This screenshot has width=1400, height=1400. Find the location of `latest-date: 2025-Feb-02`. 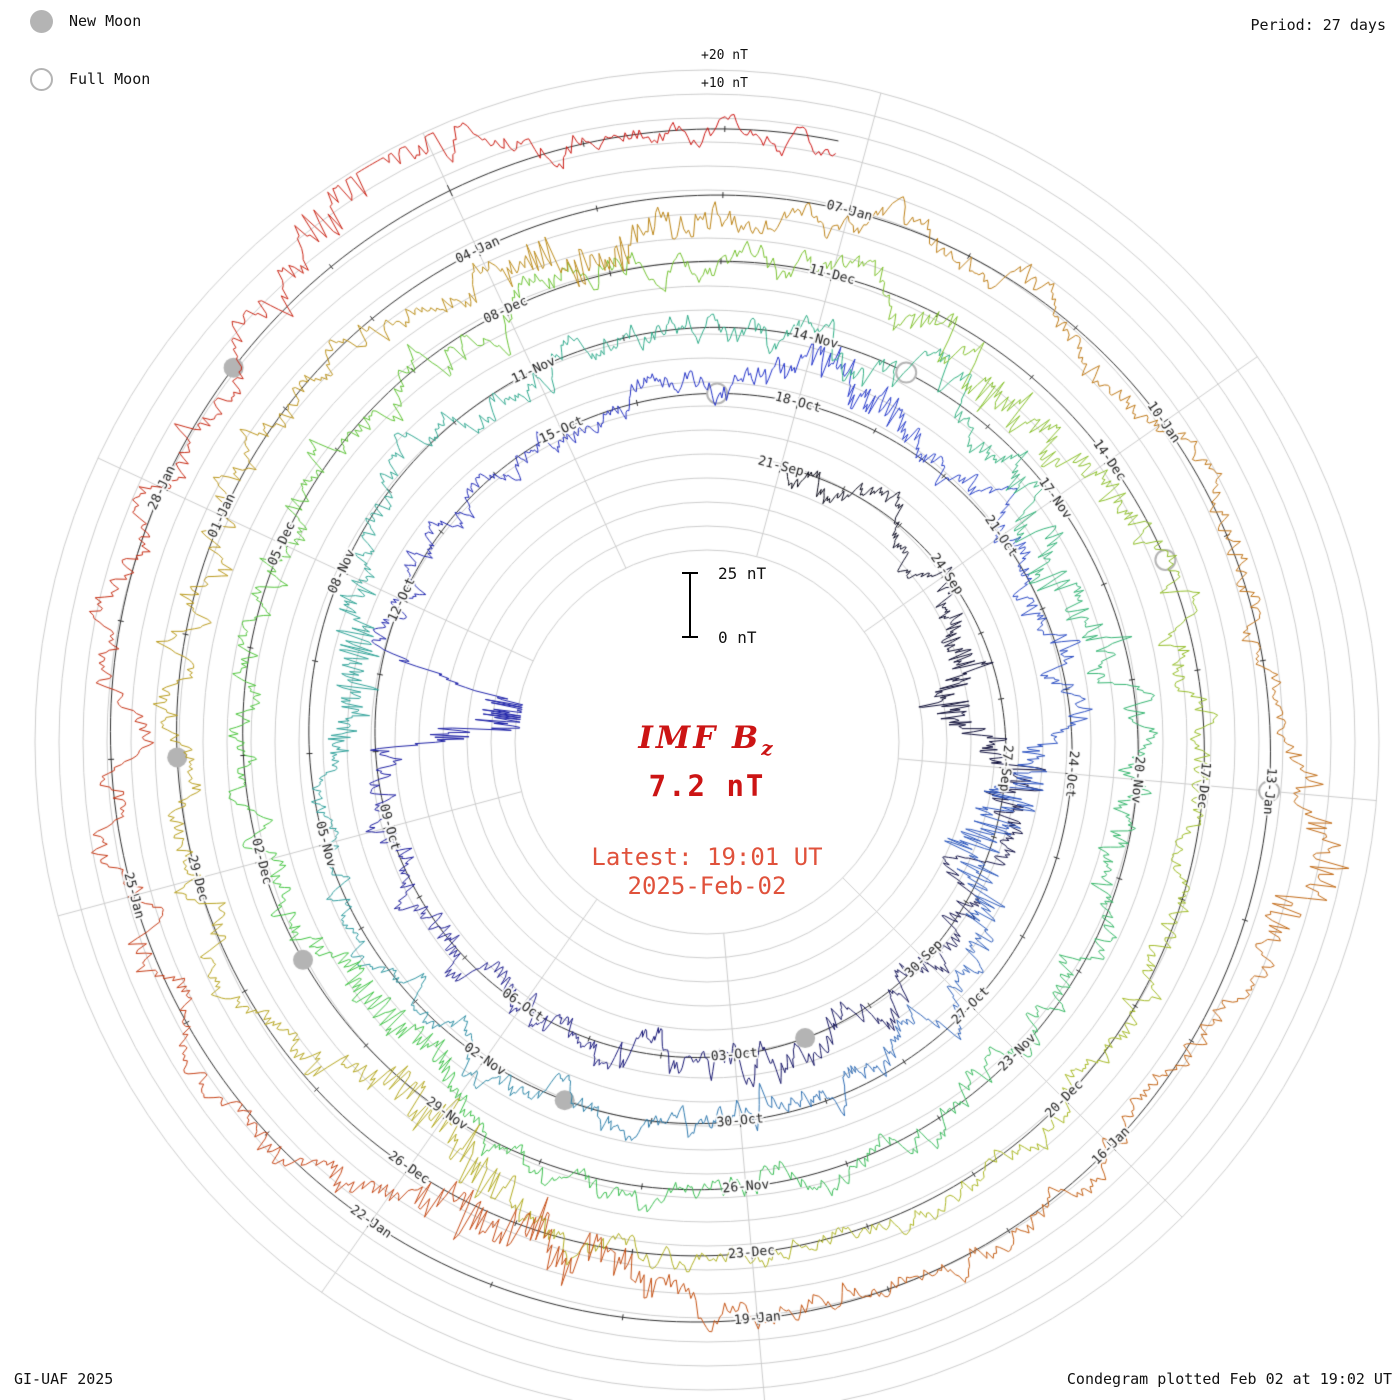

latest-date: 2025-Feb-02 is located at coordinates (707, 886).